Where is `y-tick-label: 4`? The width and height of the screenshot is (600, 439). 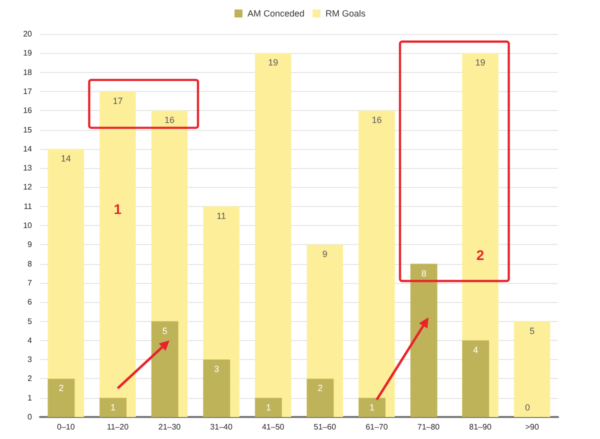 y-tick-label: 4 is located at coordinates (30, 340).